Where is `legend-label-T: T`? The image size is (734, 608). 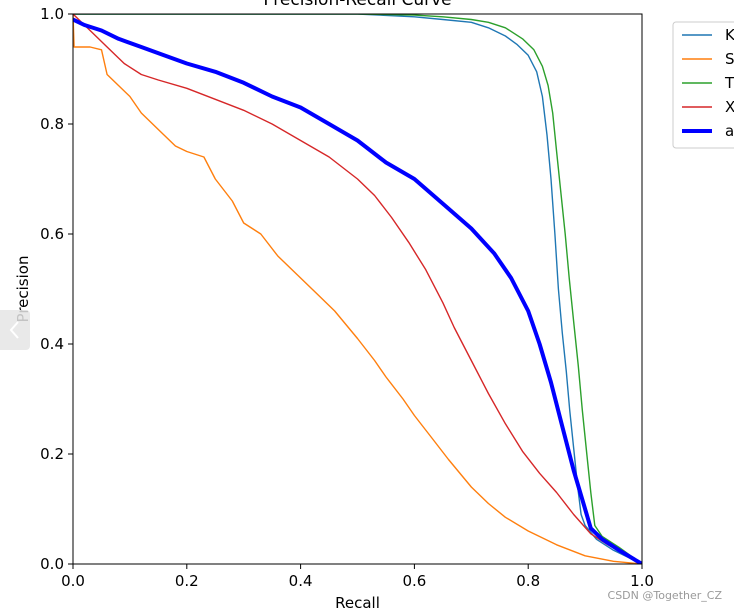
legend-label-T: T is located at coordinates (729, 83).